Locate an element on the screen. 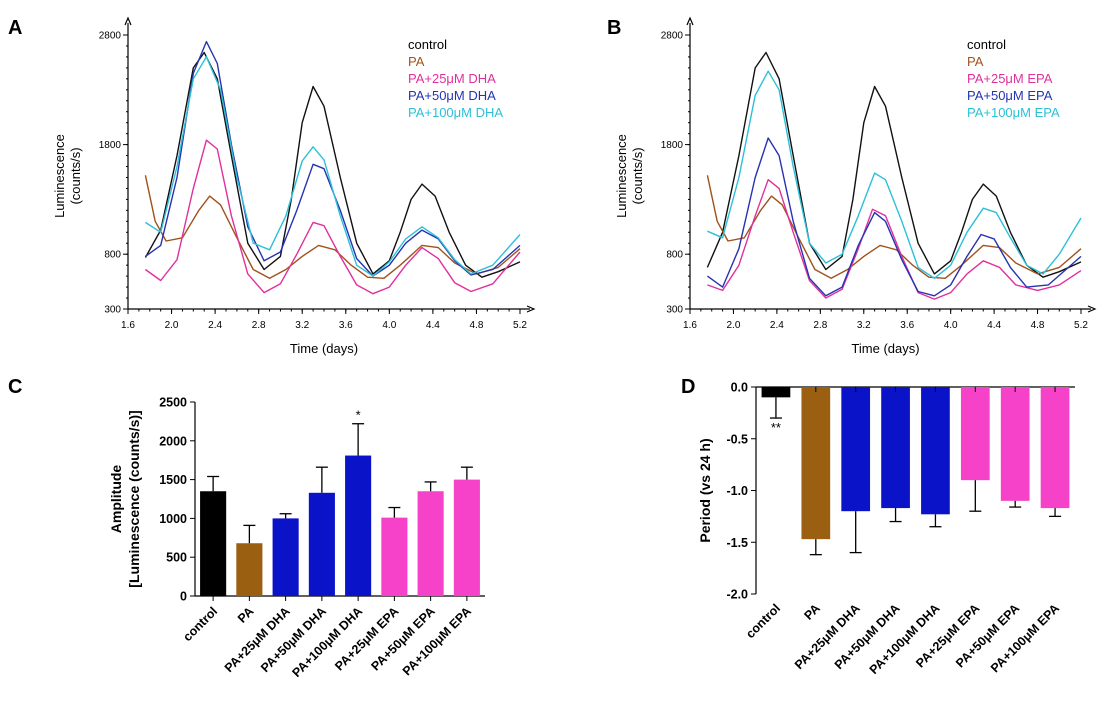  y-axis-title-line2: [Luminescence (counts/s)] is located at coordinates (134, 498).